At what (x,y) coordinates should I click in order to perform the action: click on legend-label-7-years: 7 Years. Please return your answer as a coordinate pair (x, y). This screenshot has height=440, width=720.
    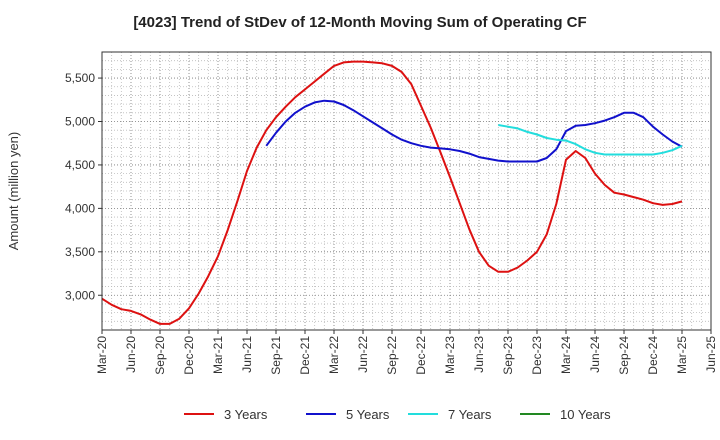
    Looking at the image, I should click on (470, 414).